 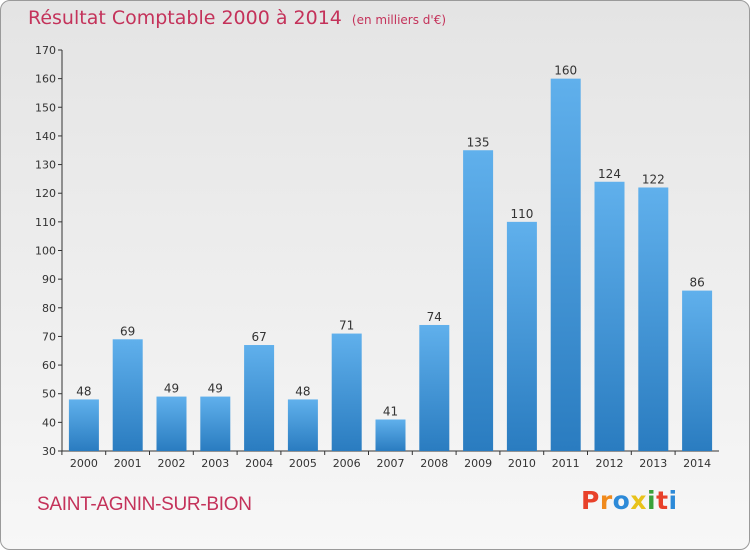 I want to click on data-label: 69, so click(x=127, y=331).